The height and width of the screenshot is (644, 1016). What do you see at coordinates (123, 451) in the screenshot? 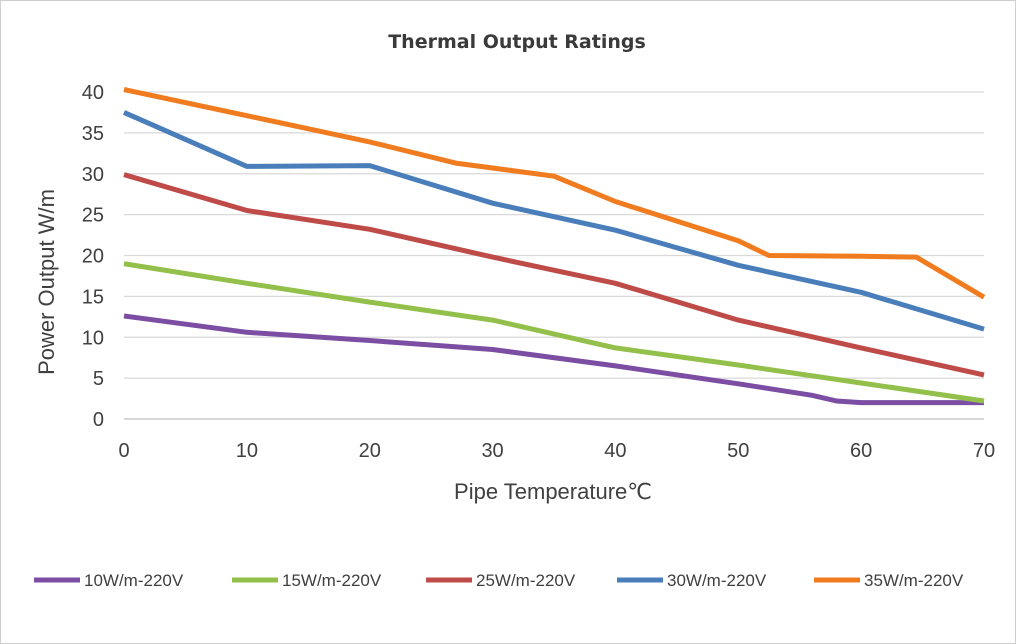
I see `x-tick-label: 0` at bounding box center [123, 451].